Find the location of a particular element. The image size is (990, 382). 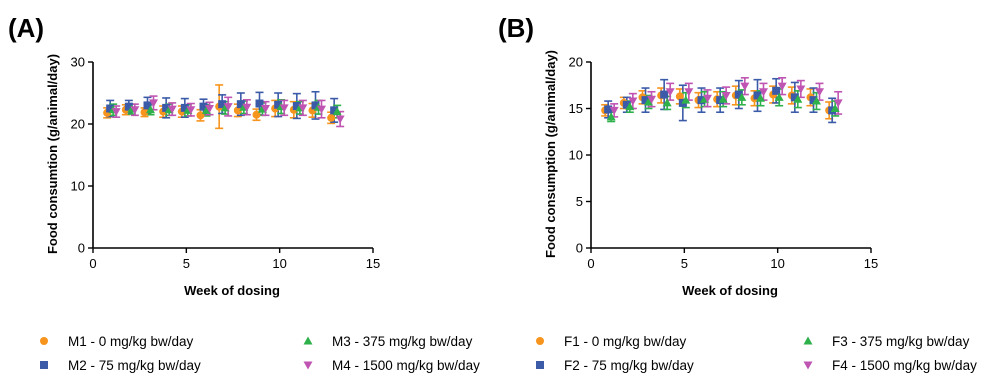

panel-a-x-tick-label: 0 is located at coordinates (92, 263).